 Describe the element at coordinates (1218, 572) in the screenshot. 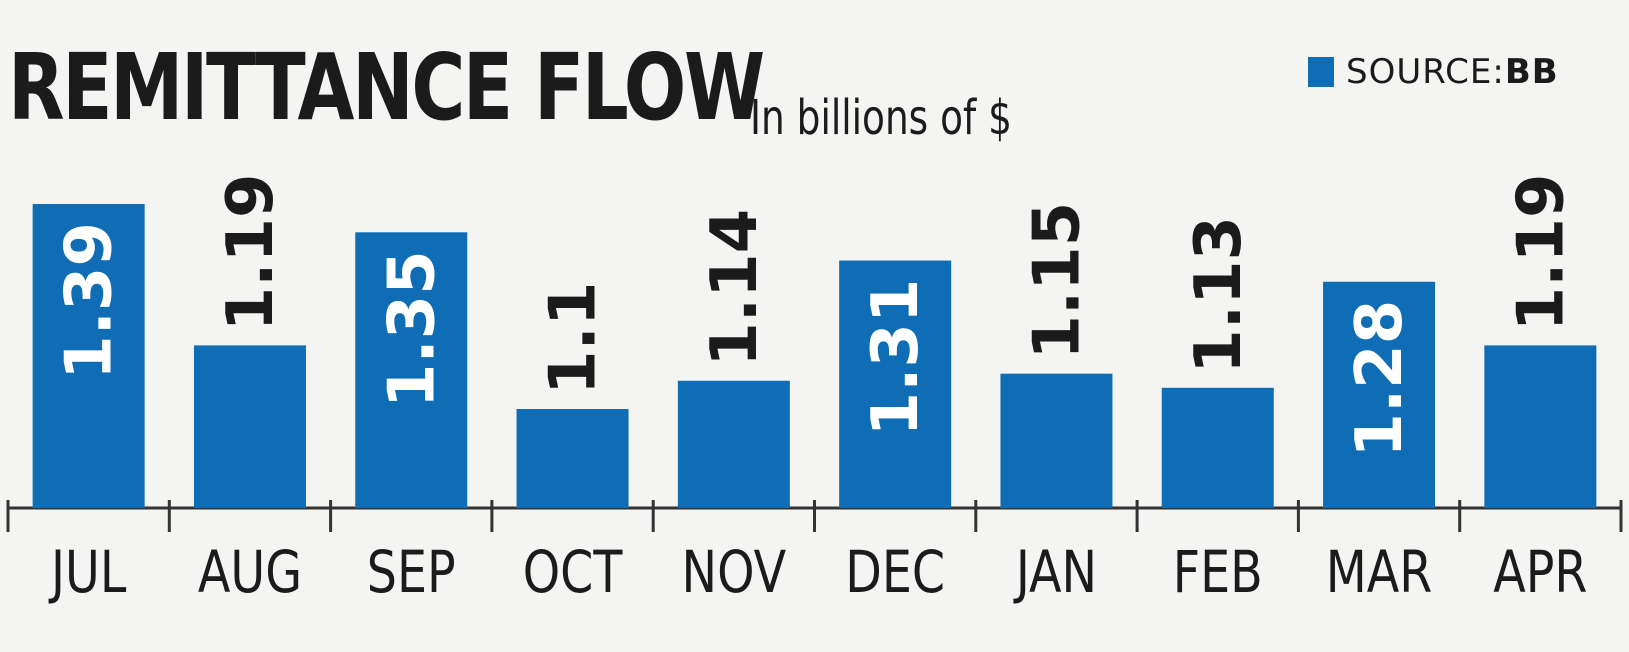

I see `x-tick-label: FEB` at that location.